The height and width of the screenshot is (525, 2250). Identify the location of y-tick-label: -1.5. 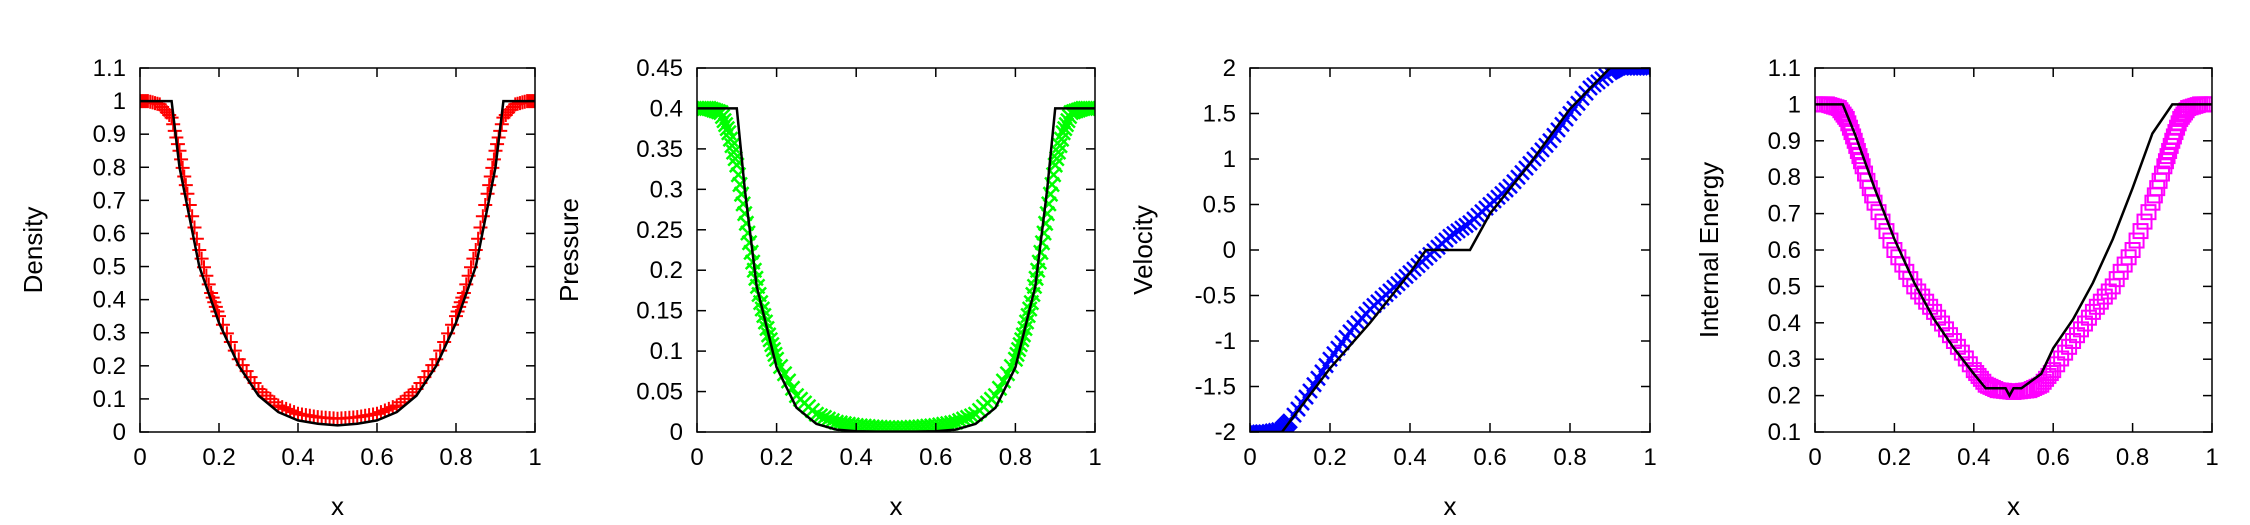
(1215, 387).